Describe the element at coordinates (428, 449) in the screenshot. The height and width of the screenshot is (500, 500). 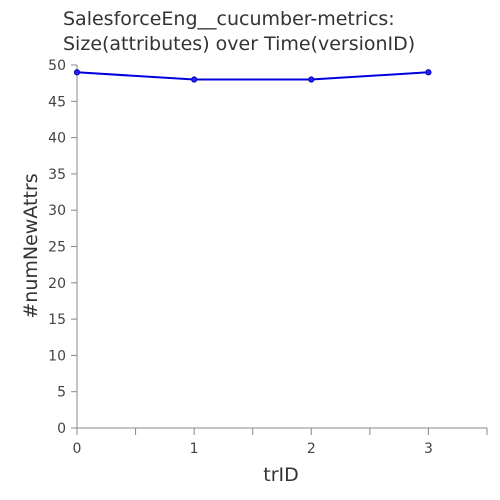
I see `x-tick-label: 3` at that location.